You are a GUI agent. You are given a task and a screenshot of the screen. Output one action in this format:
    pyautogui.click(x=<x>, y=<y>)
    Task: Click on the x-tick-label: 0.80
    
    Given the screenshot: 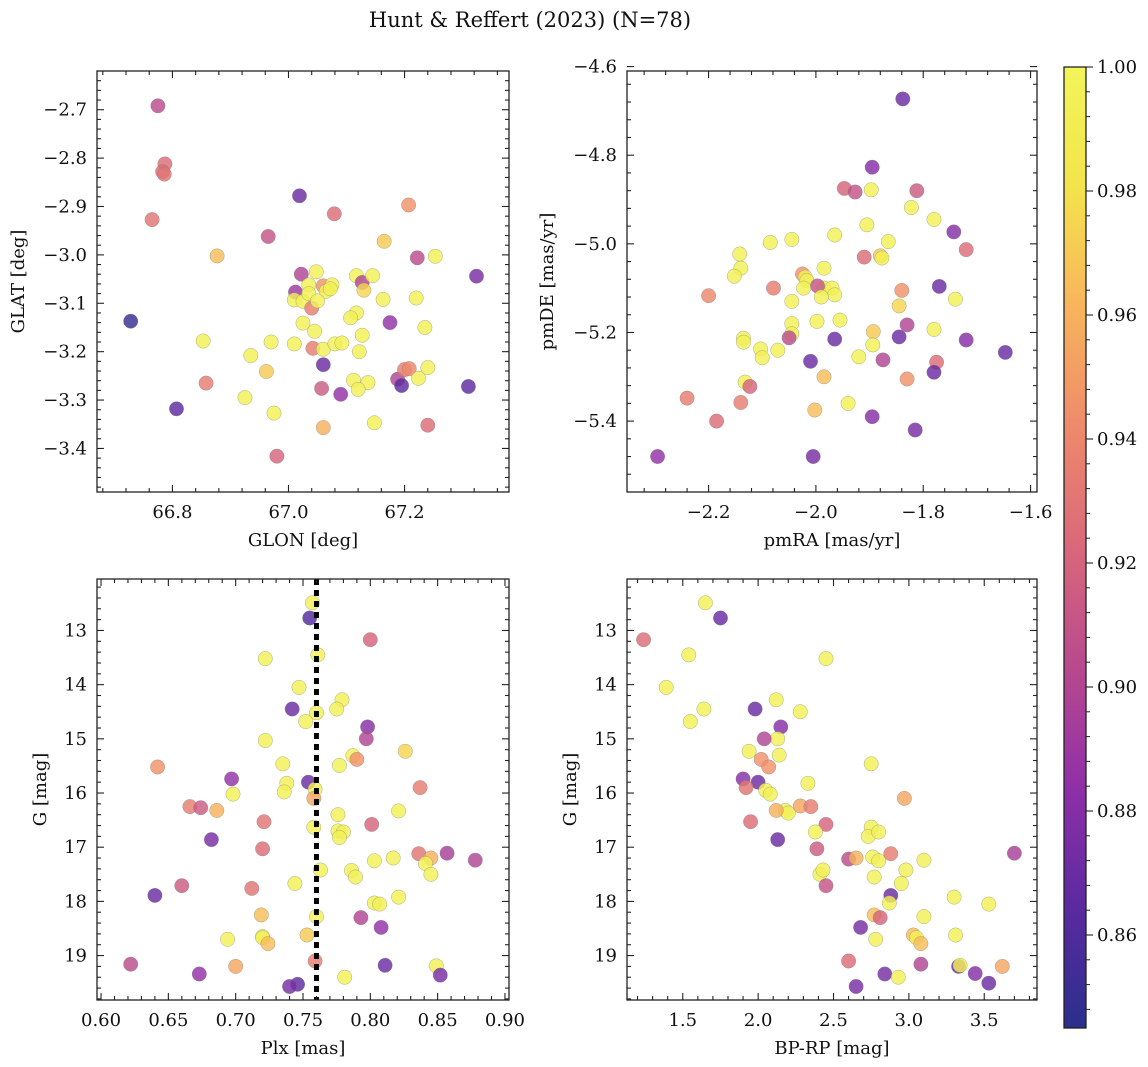 What is the action you would take?
    pyautogui.click(x=370, y=1020)
    